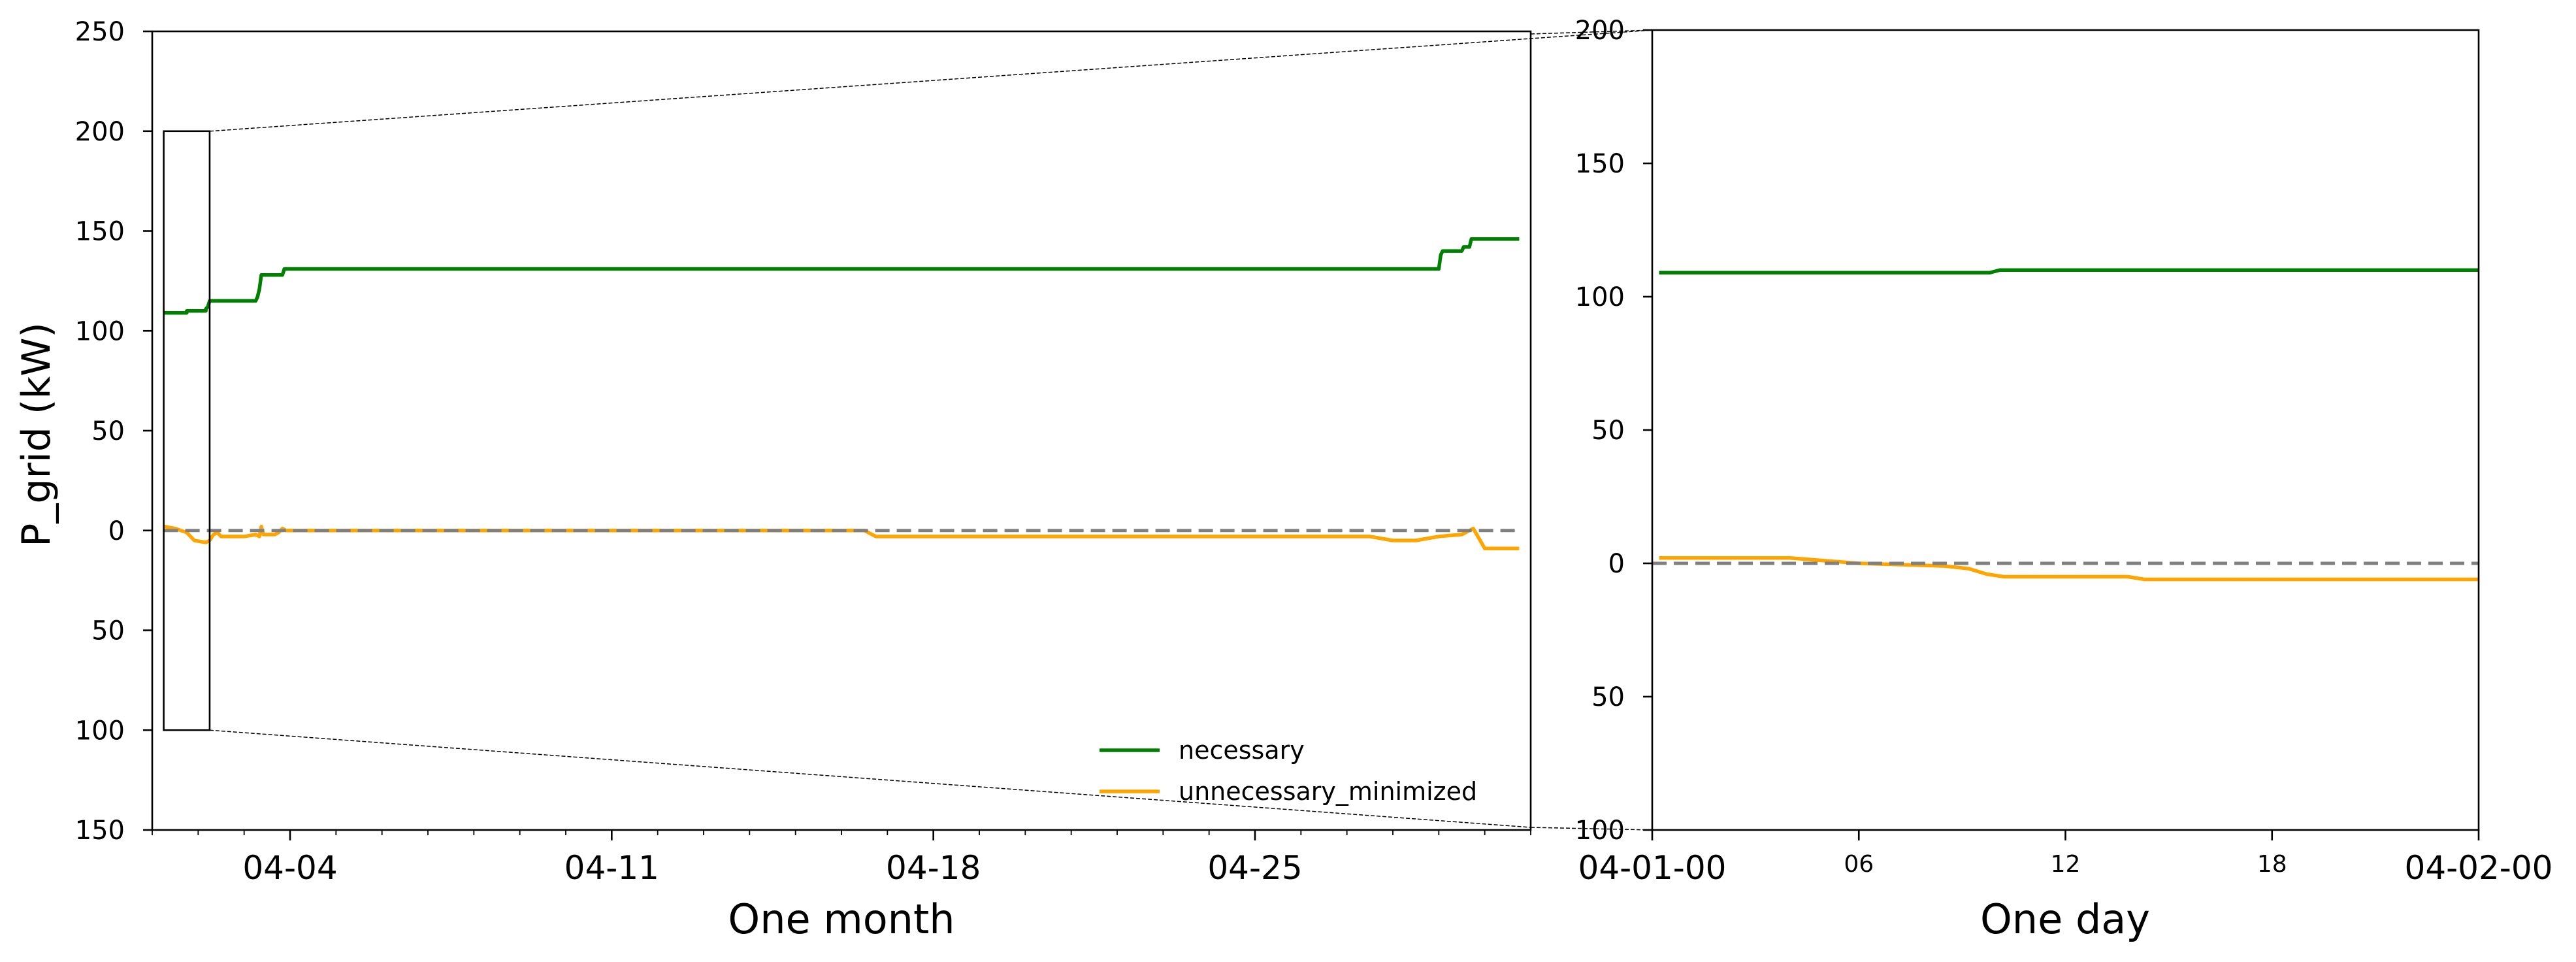 This screenshot has width=2576, height=962. I want to click on day-y-tick-label: 150, so click(1600, 164).